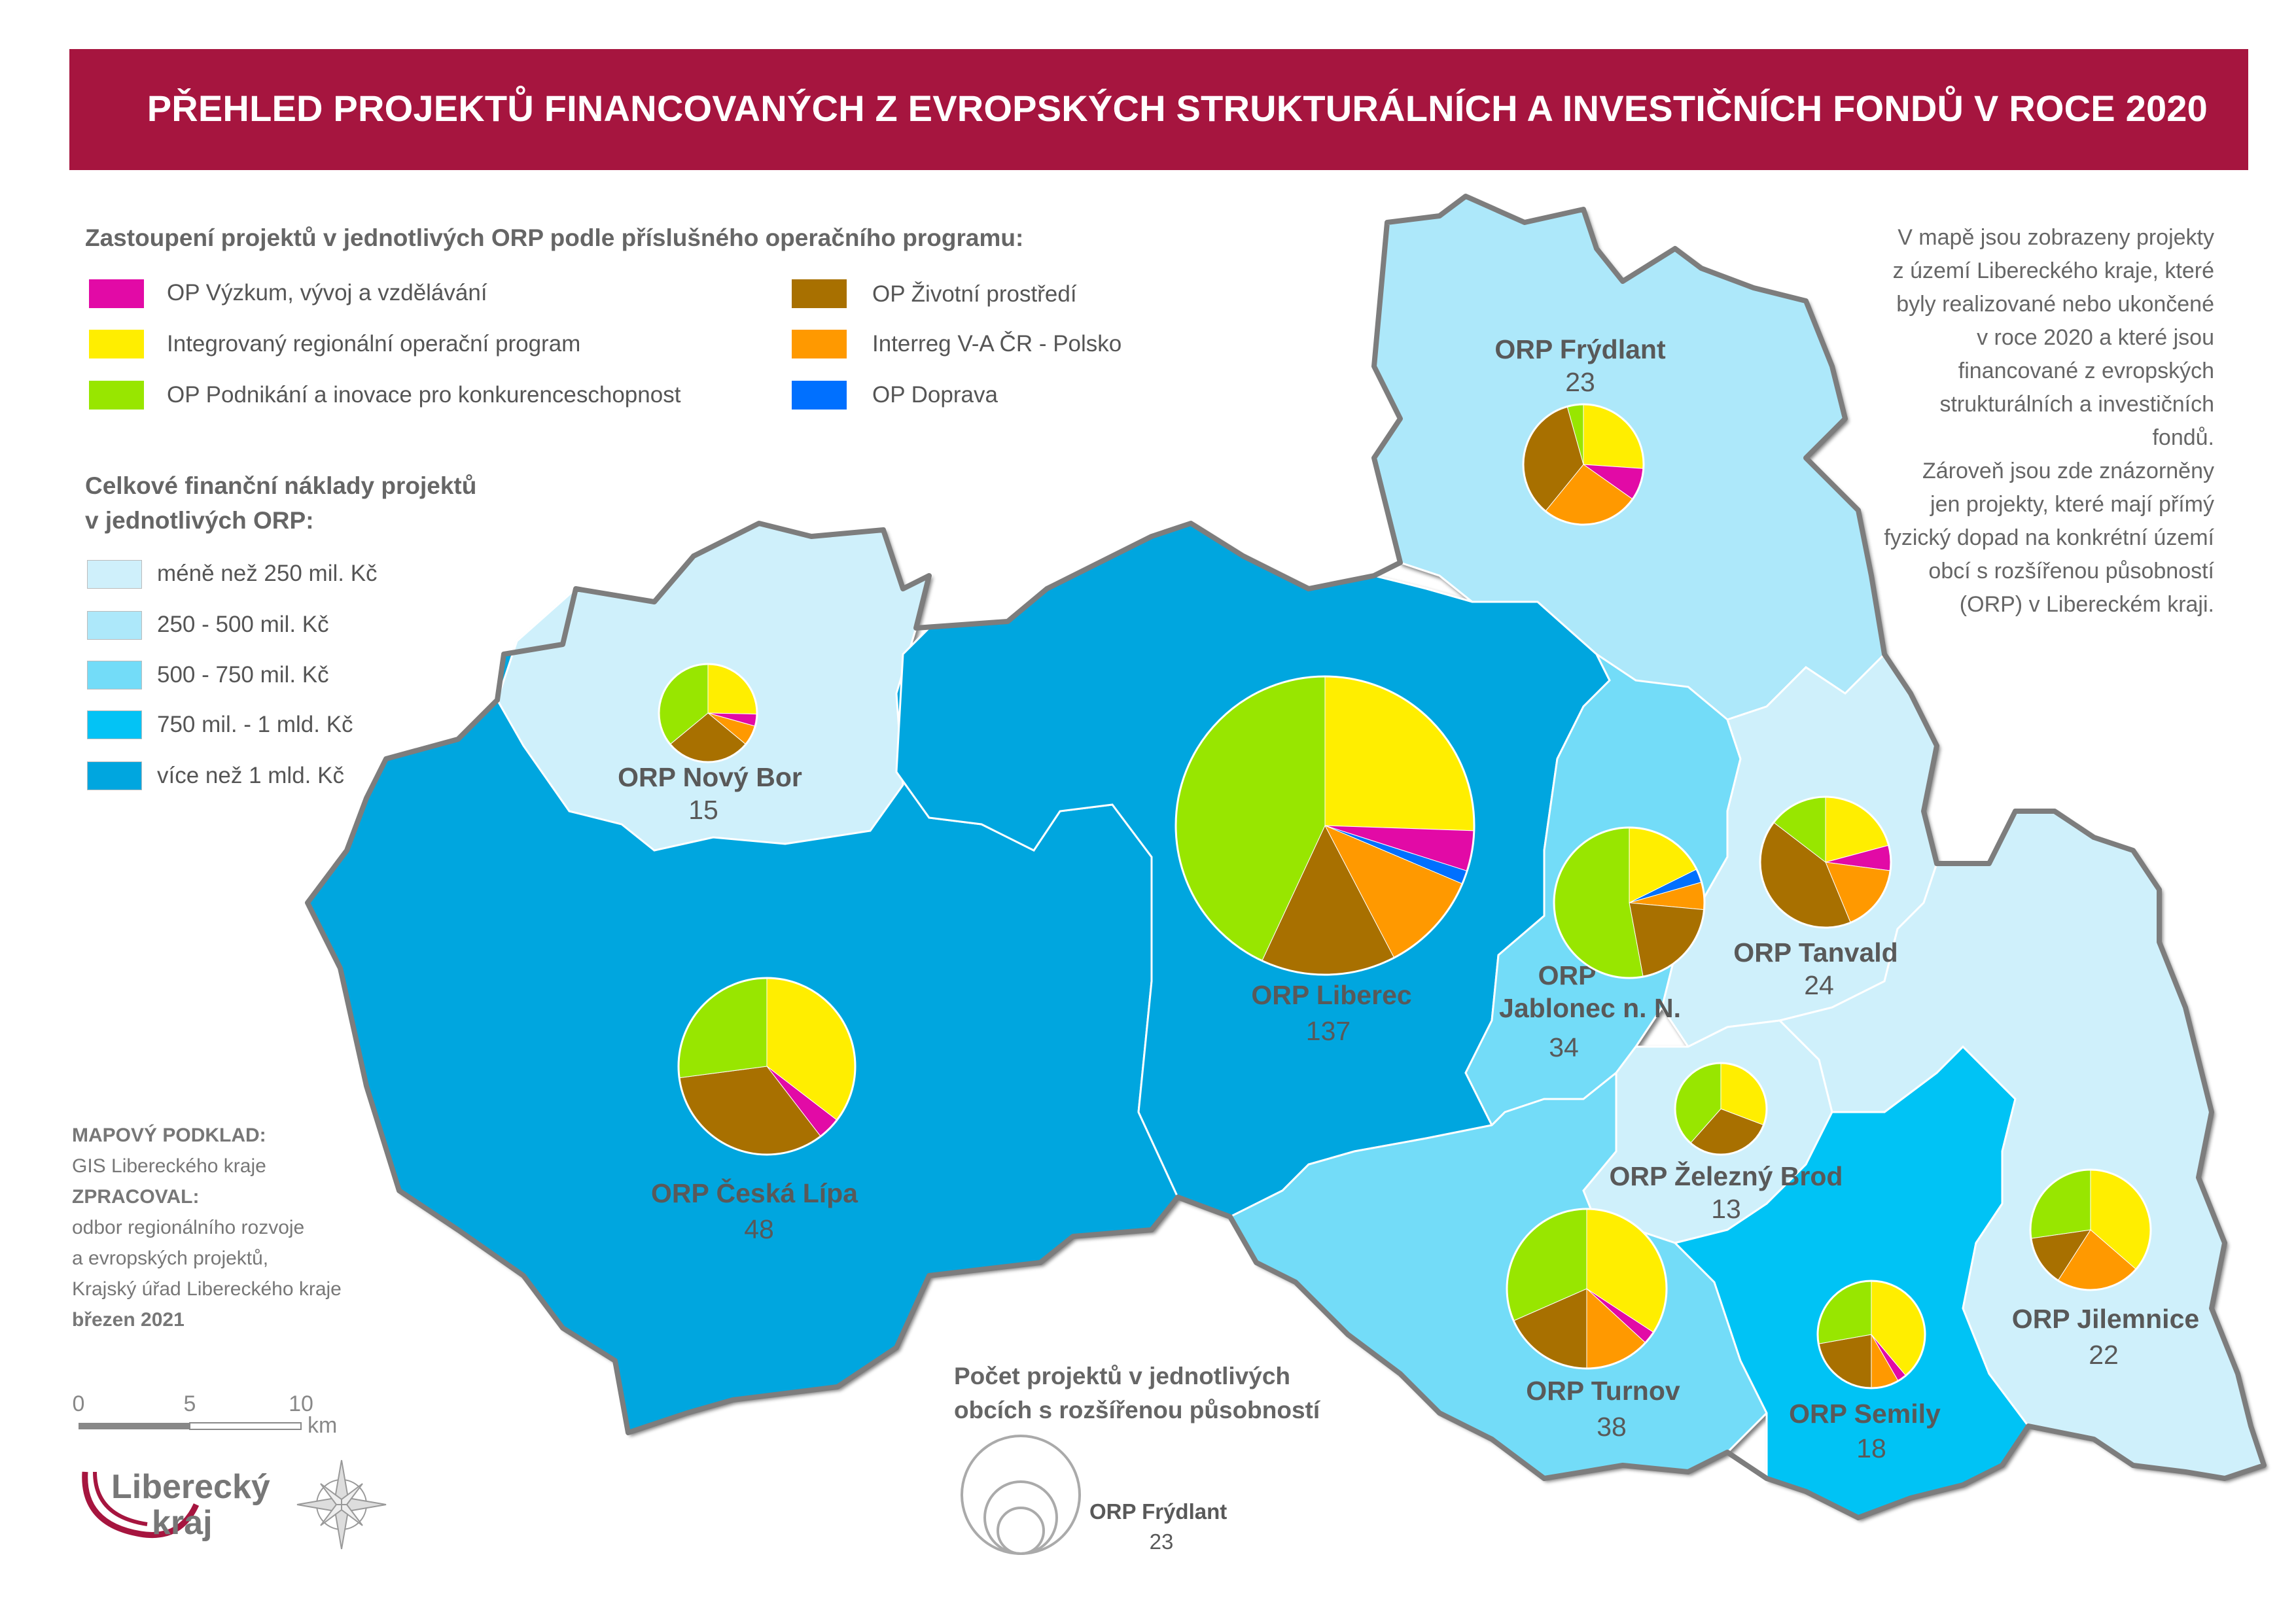 This screenshot has width=2296, height=1623. What do you see at coordinates (997, 344) in the screenshot?
I see `legend-interreg: Interreg V-A ČR - Polsko` at bounding box center [997, 344].